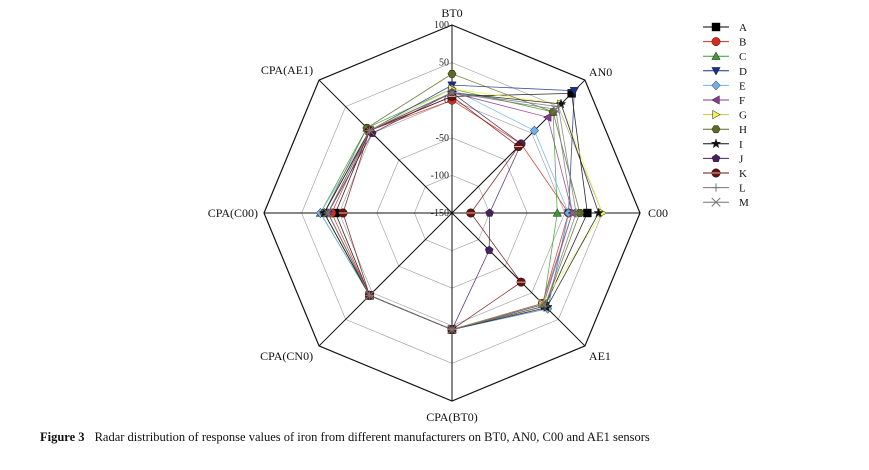 This screenshot has height=470, width=869. Describe the element at coordinates (724, 57) in the screenshot. I see `legend-item-C: C` at that location.